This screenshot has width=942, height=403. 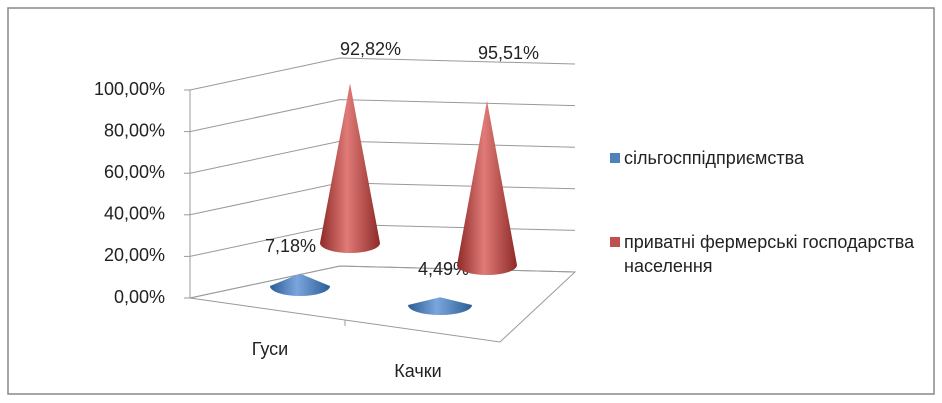 What do you see at coordinates (139, 297) in the screenshot?
I see `y-tick-label: 0,00%` at bounding box center [139, 297].